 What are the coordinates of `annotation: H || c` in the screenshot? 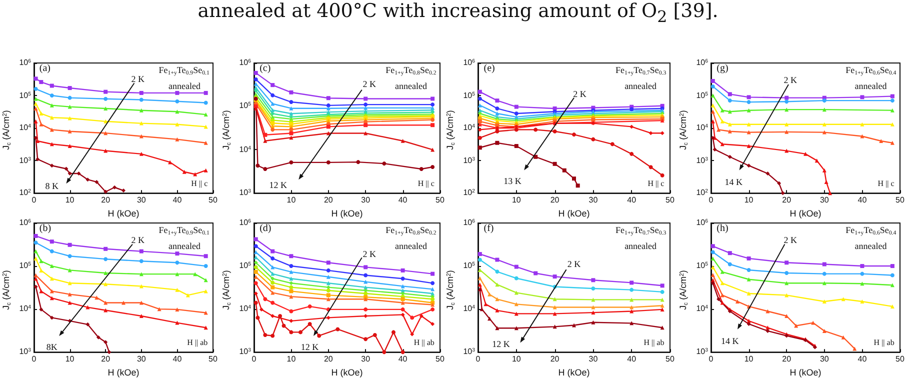 It's located at (656, 183).